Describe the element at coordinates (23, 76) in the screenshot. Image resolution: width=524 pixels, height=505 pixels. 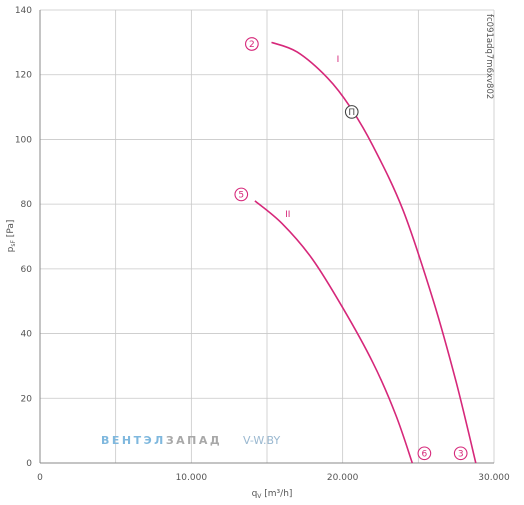
I see `y-tick-label: 120` at that location.